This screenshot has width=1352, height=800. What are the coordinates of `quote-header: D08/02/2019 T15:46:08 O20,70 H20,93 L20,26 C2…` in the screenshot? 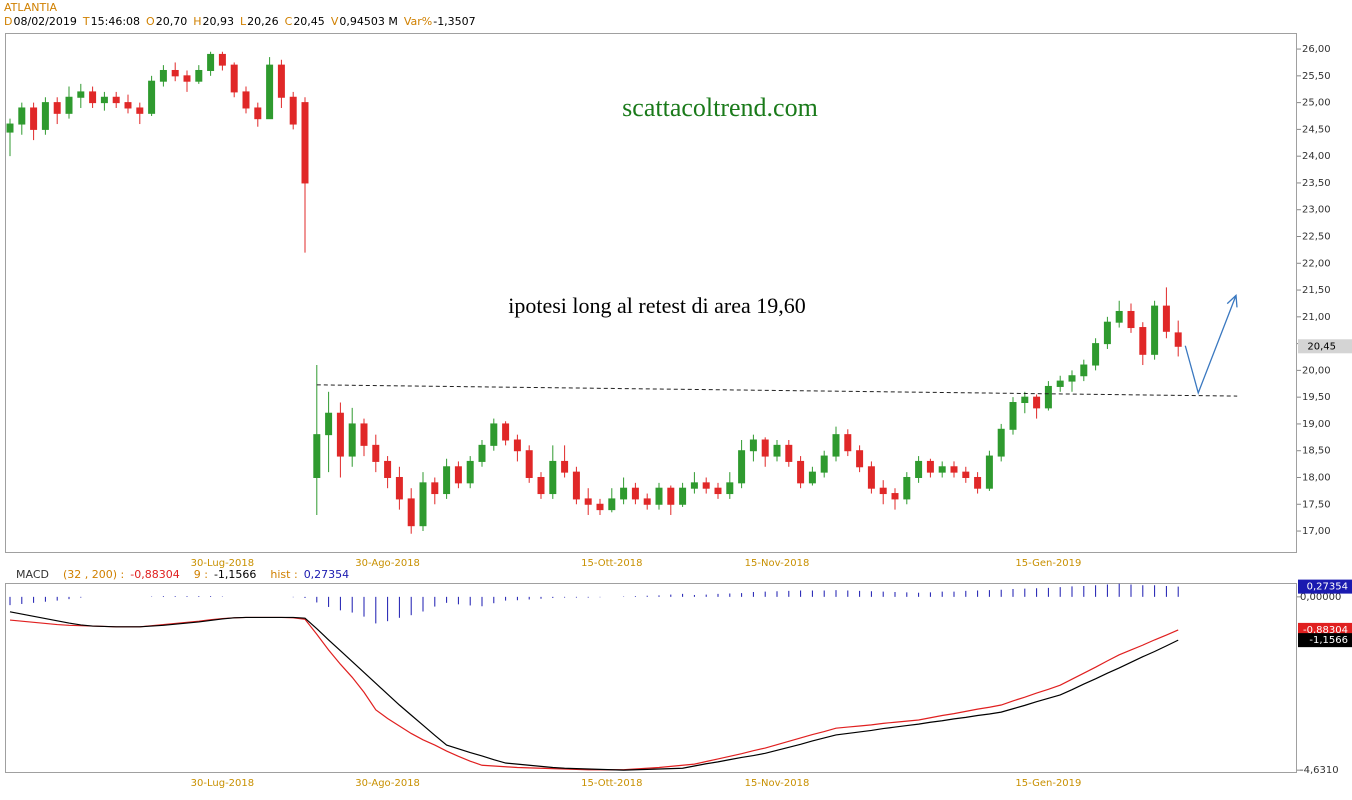 It's located at (240, 21).